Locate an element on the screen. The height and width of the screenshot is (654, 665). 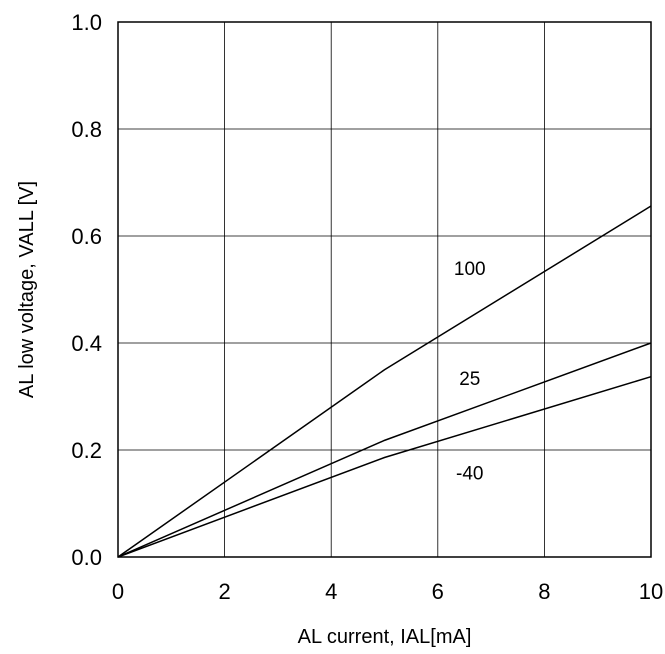
series-labels: 100 25 -40 is located at coordinates (470, 371).